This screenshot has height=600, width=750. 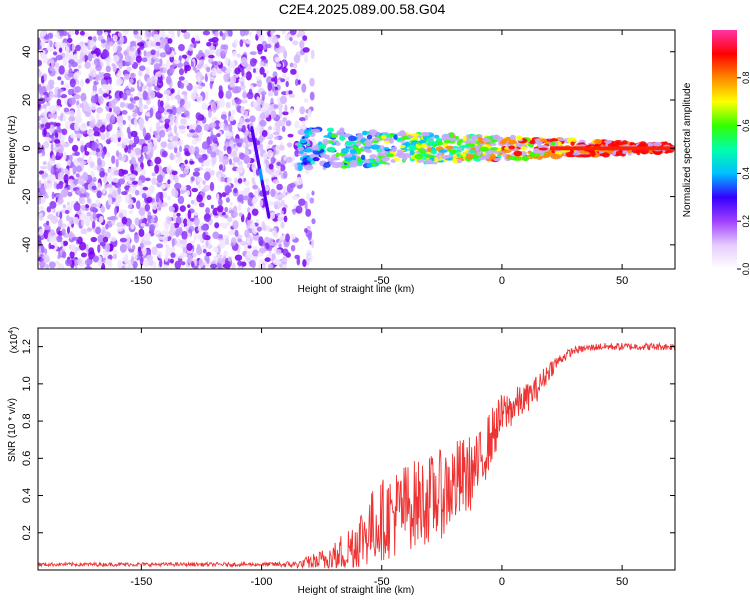 I want to click on snr-x-axis-label: Height of straight line (km), so click(x=356, y=590).